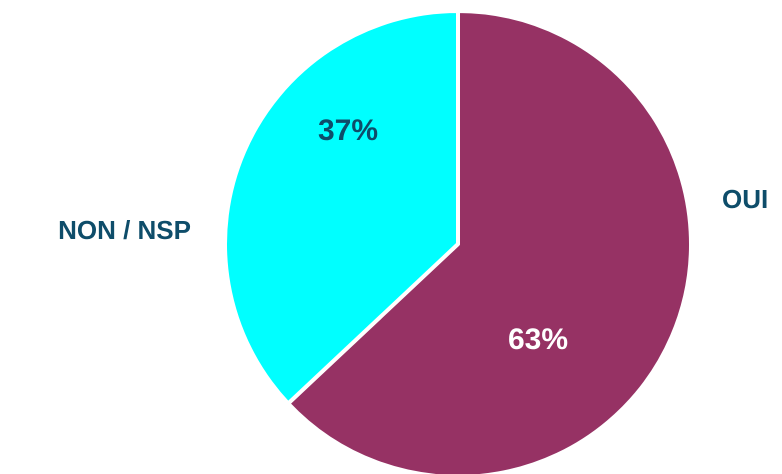  I want to click on value-label-non-nsp: 37%, so click(348, 130).